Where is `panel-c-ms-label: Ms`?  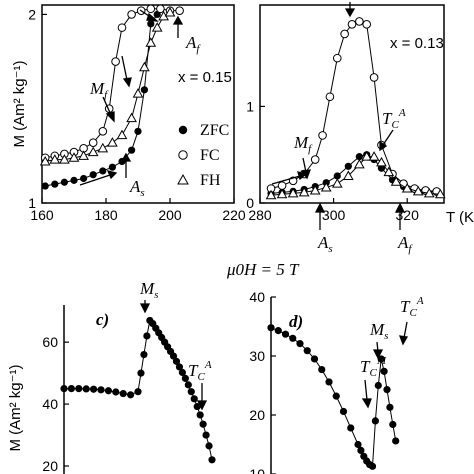 panel-c-ms-label: Ms is located at coordinates (148, 290).